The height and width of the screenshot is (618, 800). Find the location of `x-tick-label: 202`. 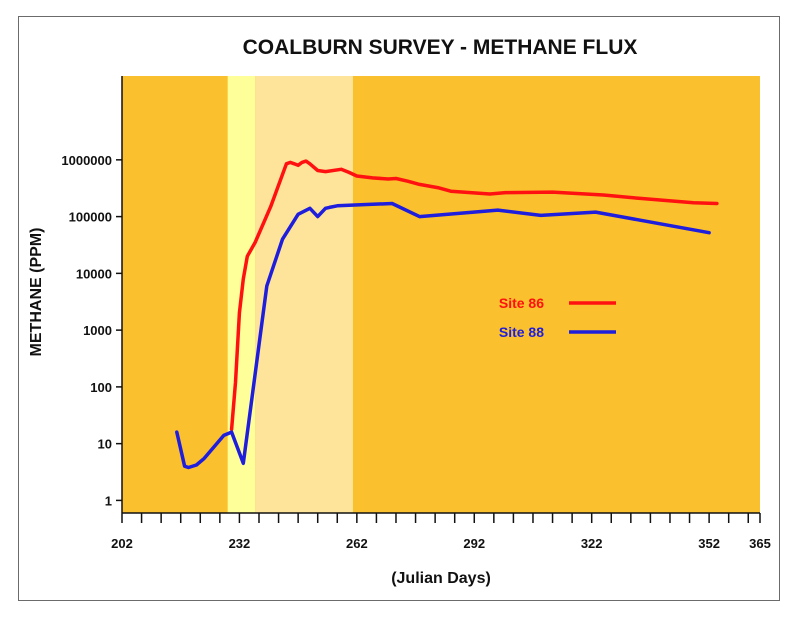

x-tick-label: 202 is located at coordinates (122, 543).